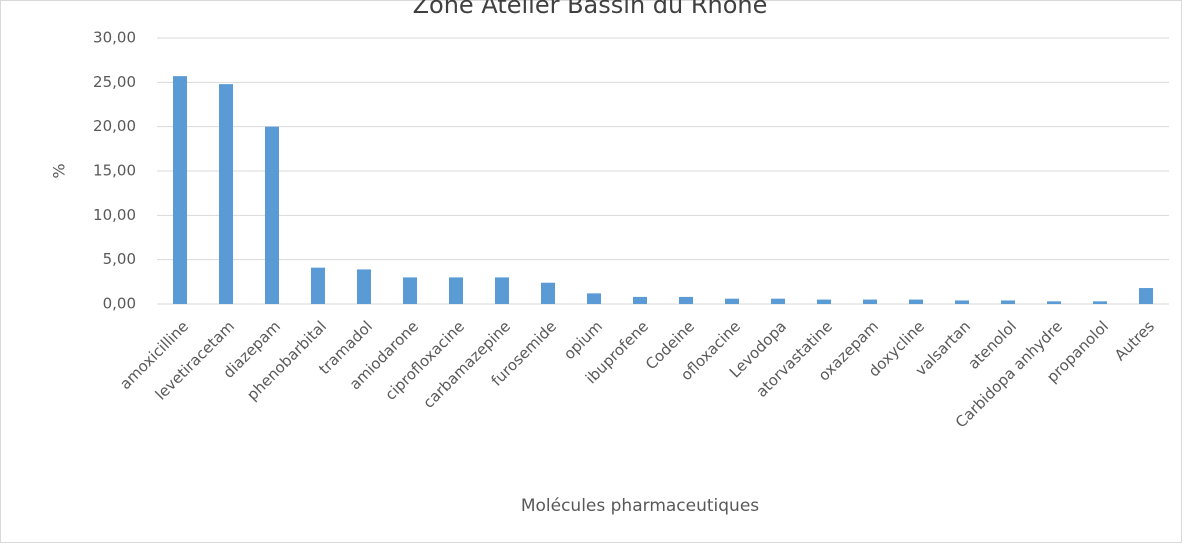 The image size is (1183, 544). What do you see at coordinates (640, 506) in the screenshot?
I see `x-axis-title: Molécules pharmaceutiques` at bounding box center [640, 506].